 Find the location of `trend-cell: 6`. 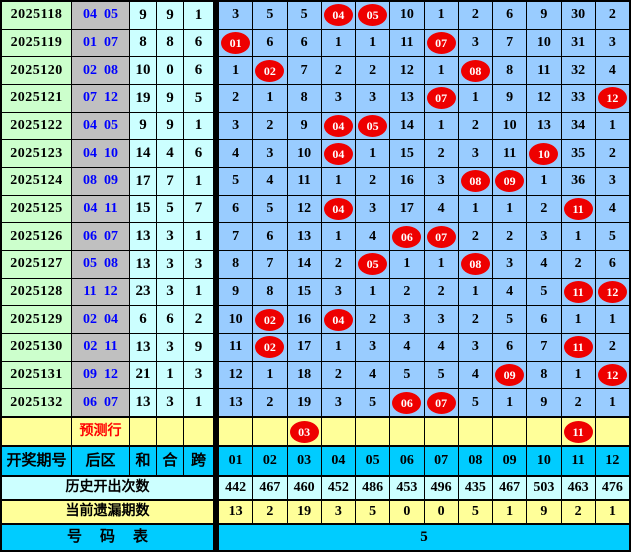

trend-cell: 6 is located at coordinates (270, 236).